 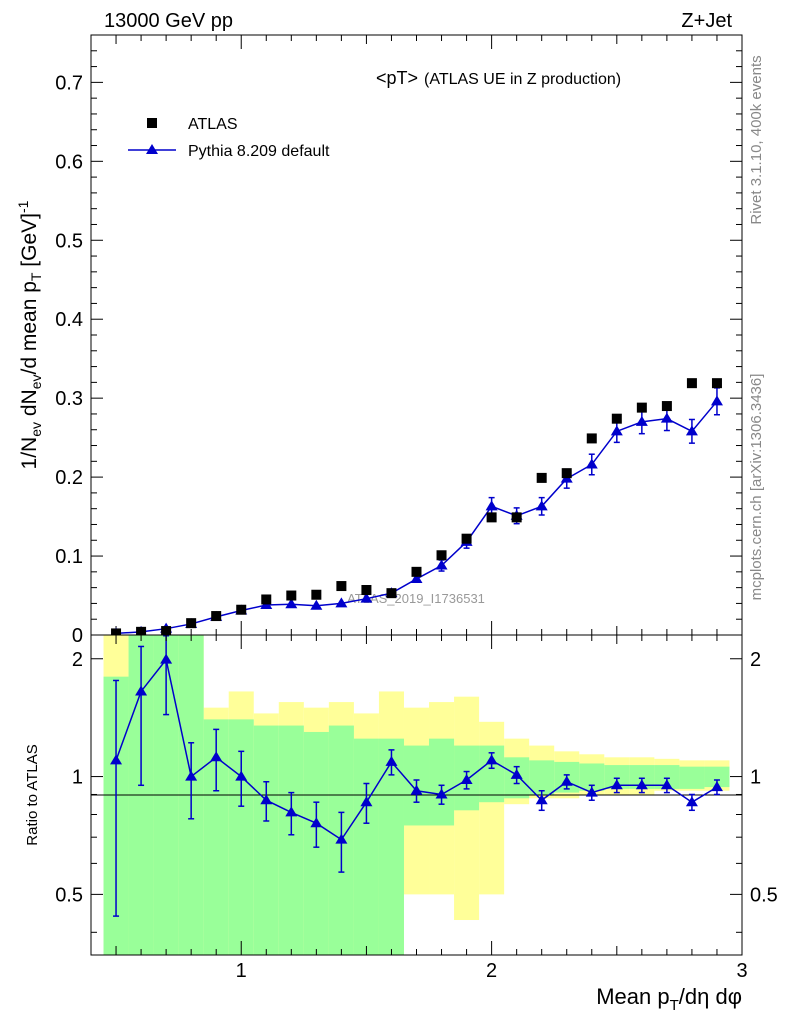 I want to click on ratio-x-tick-label: 3, so click(x=741, y=971).